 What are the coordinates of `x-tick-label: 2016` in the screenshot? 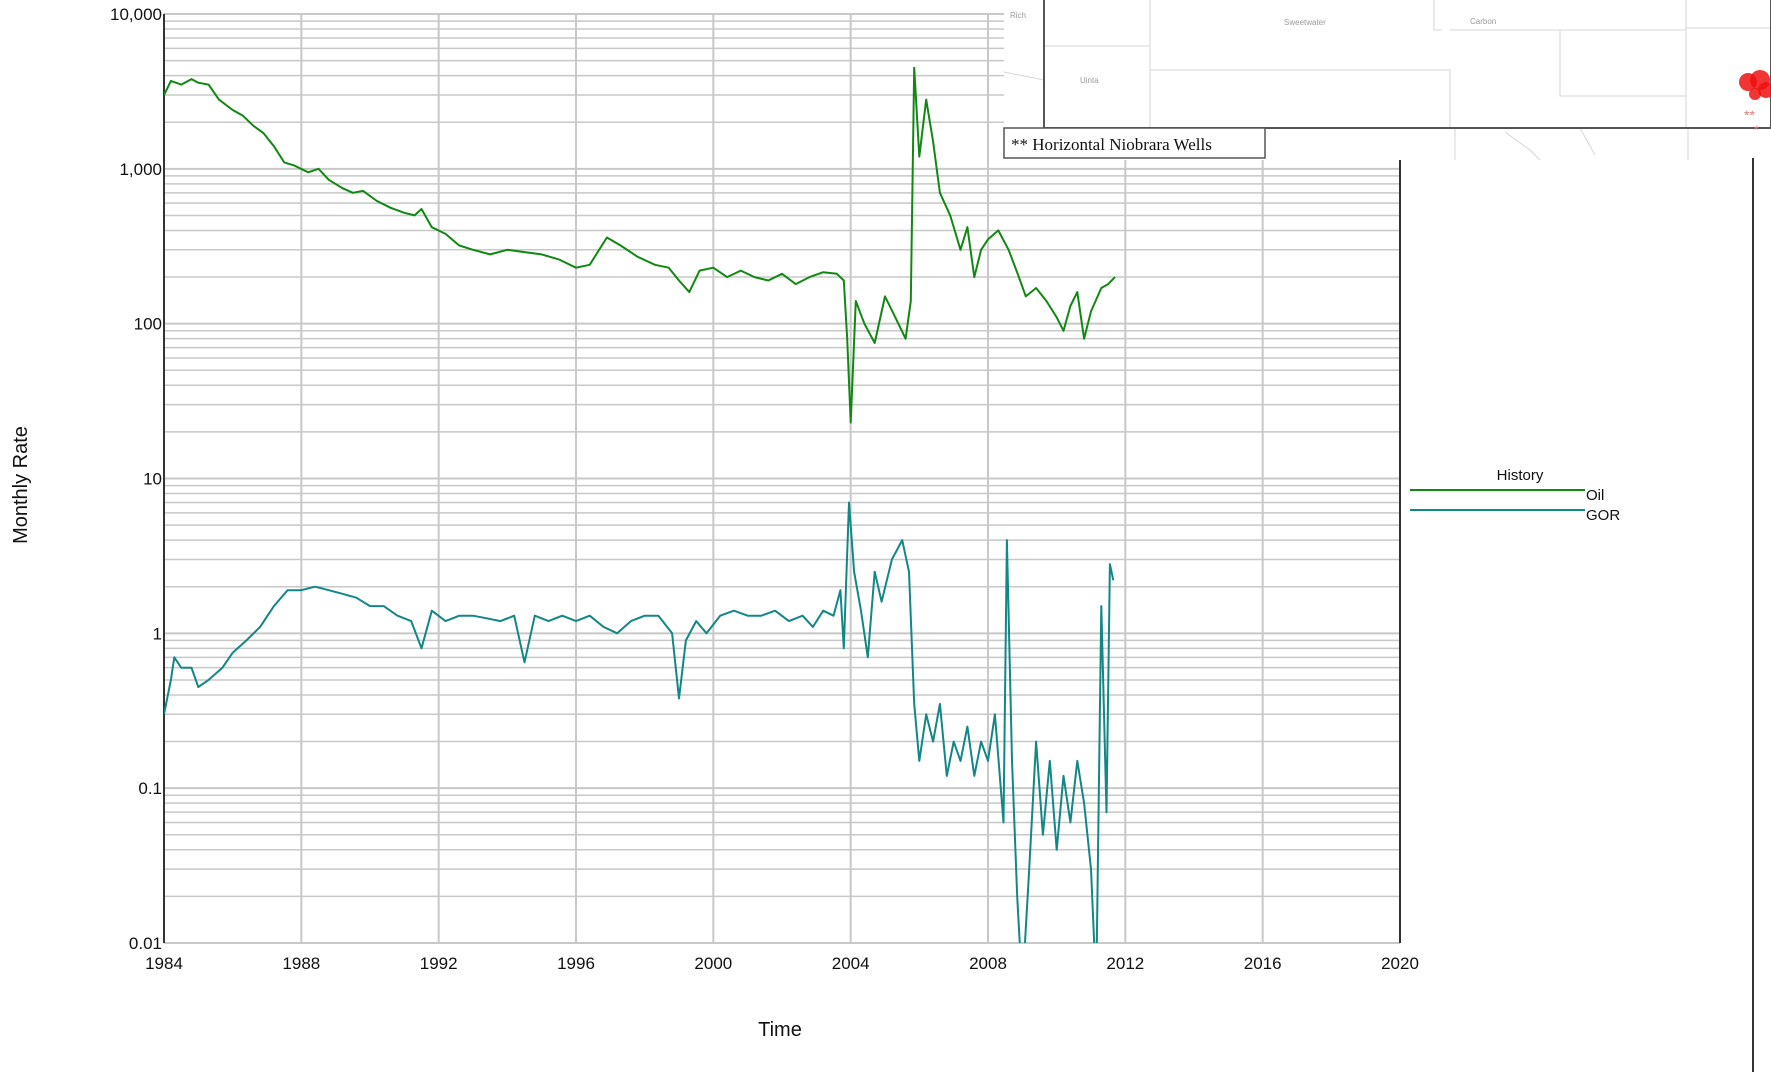 It's located at (1263, 963).